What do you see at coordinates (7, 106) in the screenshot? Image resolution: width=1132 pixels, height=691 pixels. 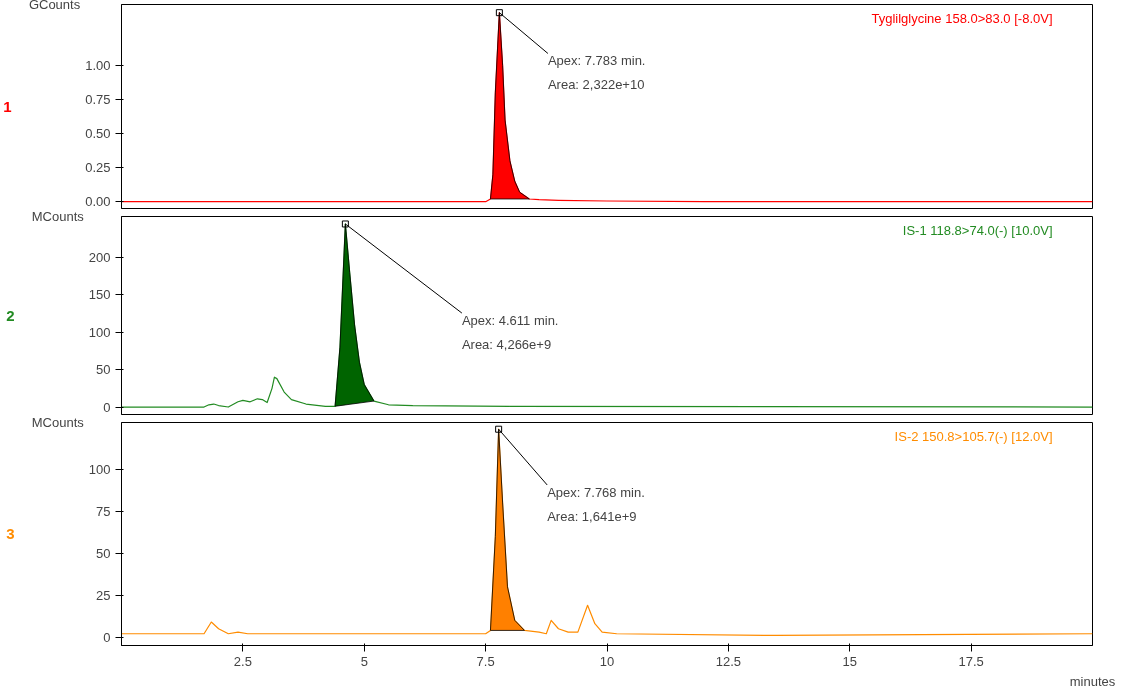 I see `text: 1` at bounding box center [7, 106].